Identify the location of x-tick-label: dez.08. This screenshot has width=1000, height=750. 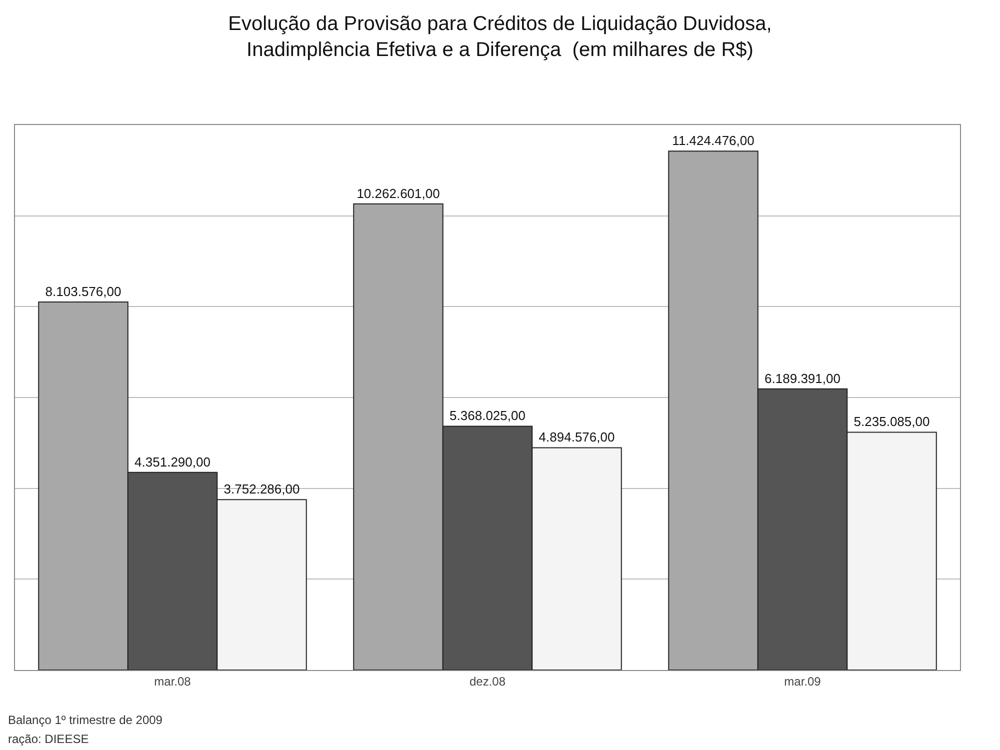
(487, 681).